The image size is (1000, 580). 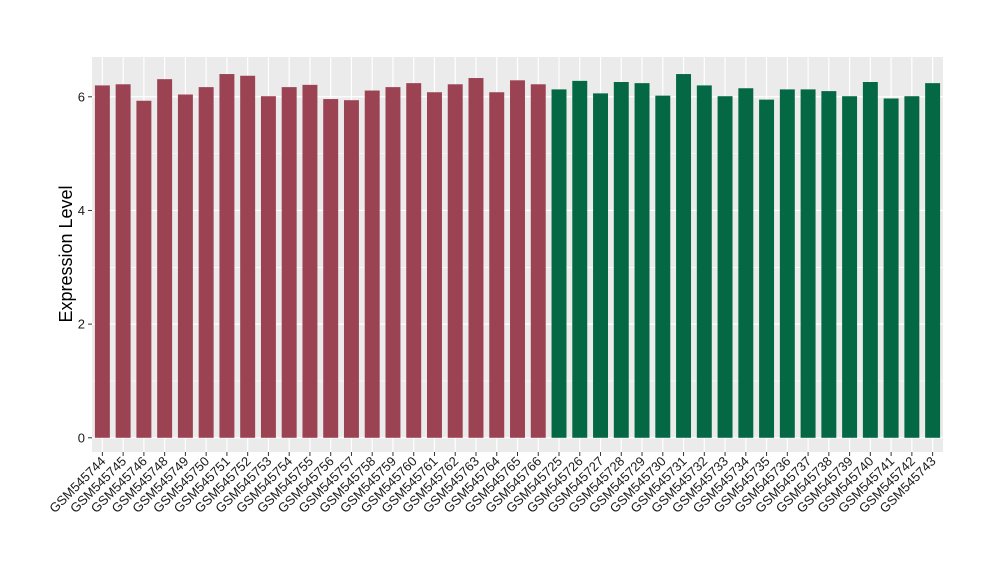 What do you see at coordinates (268, 267) in the screenshot?
I see `bar-GSM545753` at bounding box center [268, 267].